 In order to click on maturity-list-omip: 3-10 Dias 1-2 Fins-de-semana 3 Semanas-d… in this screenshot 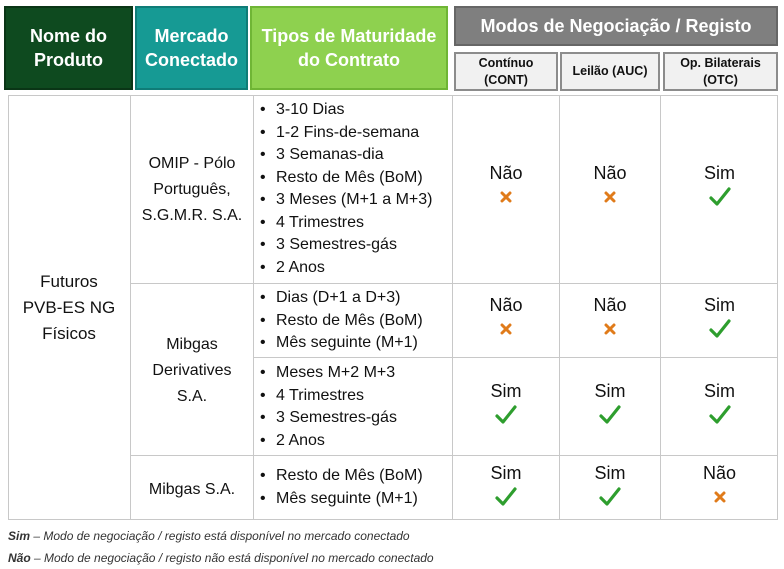, I will do `click(343, 189)`.